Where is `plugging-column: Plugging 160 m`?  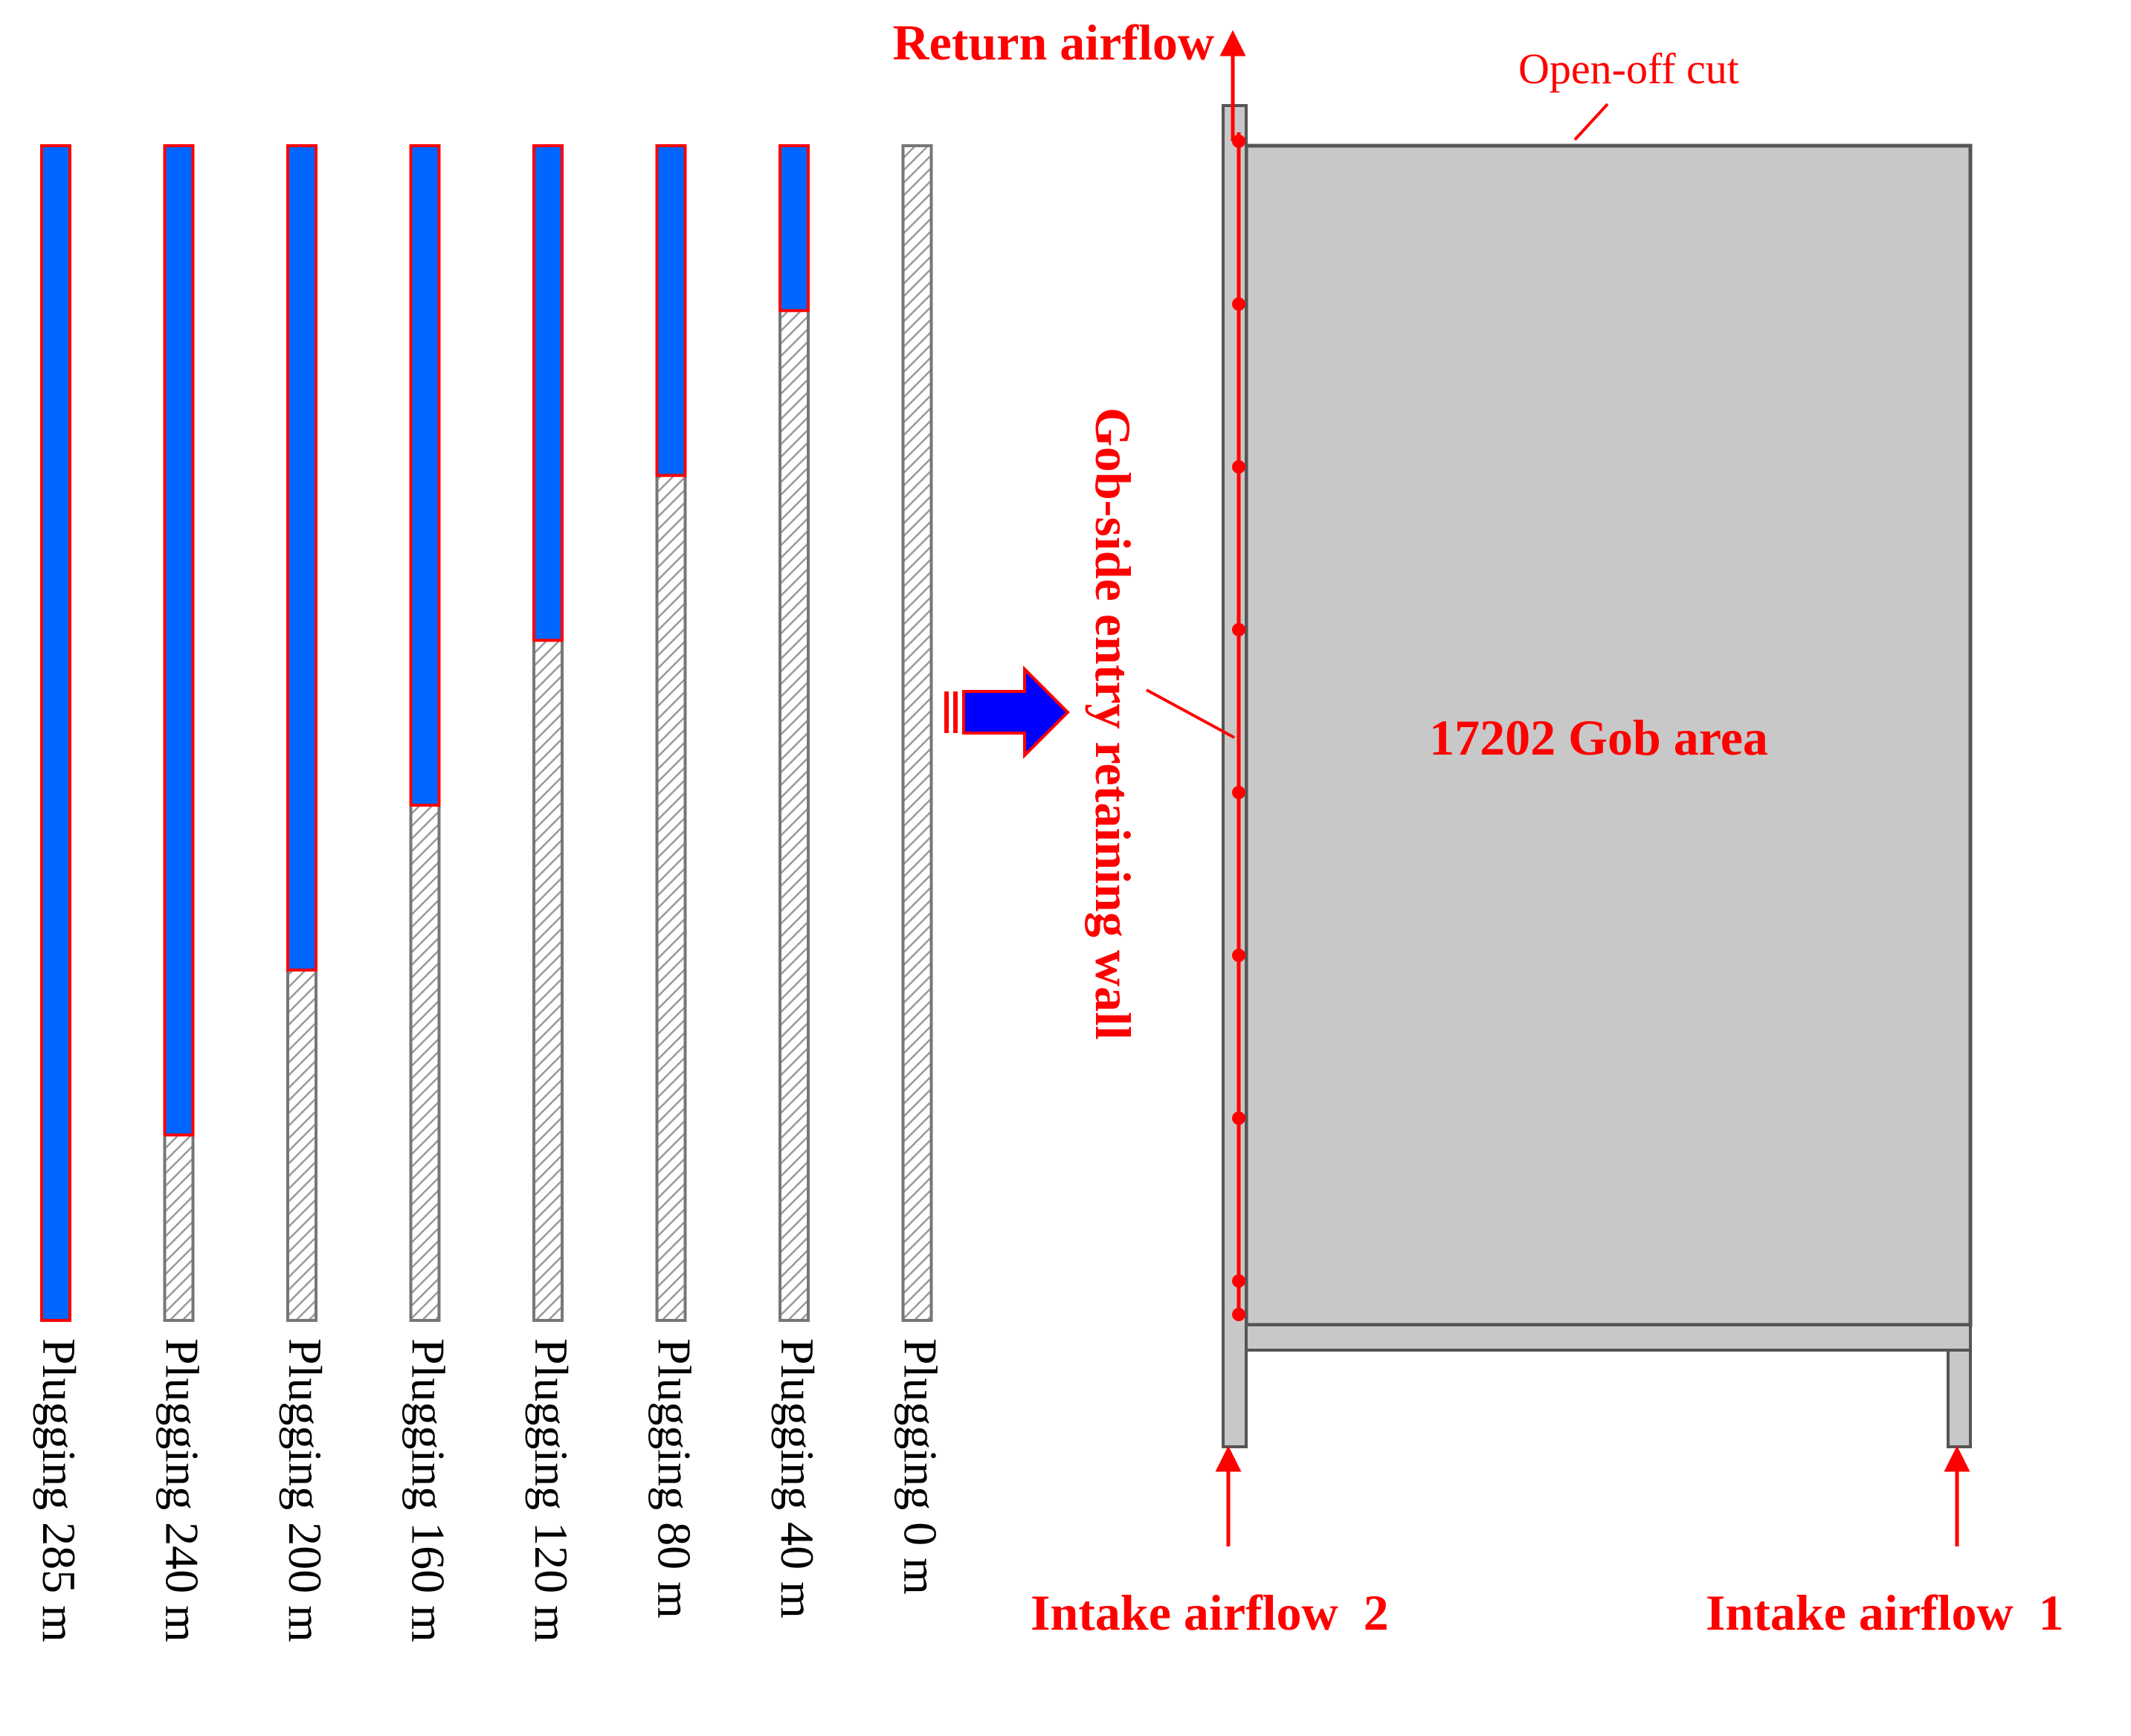 plugging-column: Plugging 160 m is located at coordinates (428, 893).